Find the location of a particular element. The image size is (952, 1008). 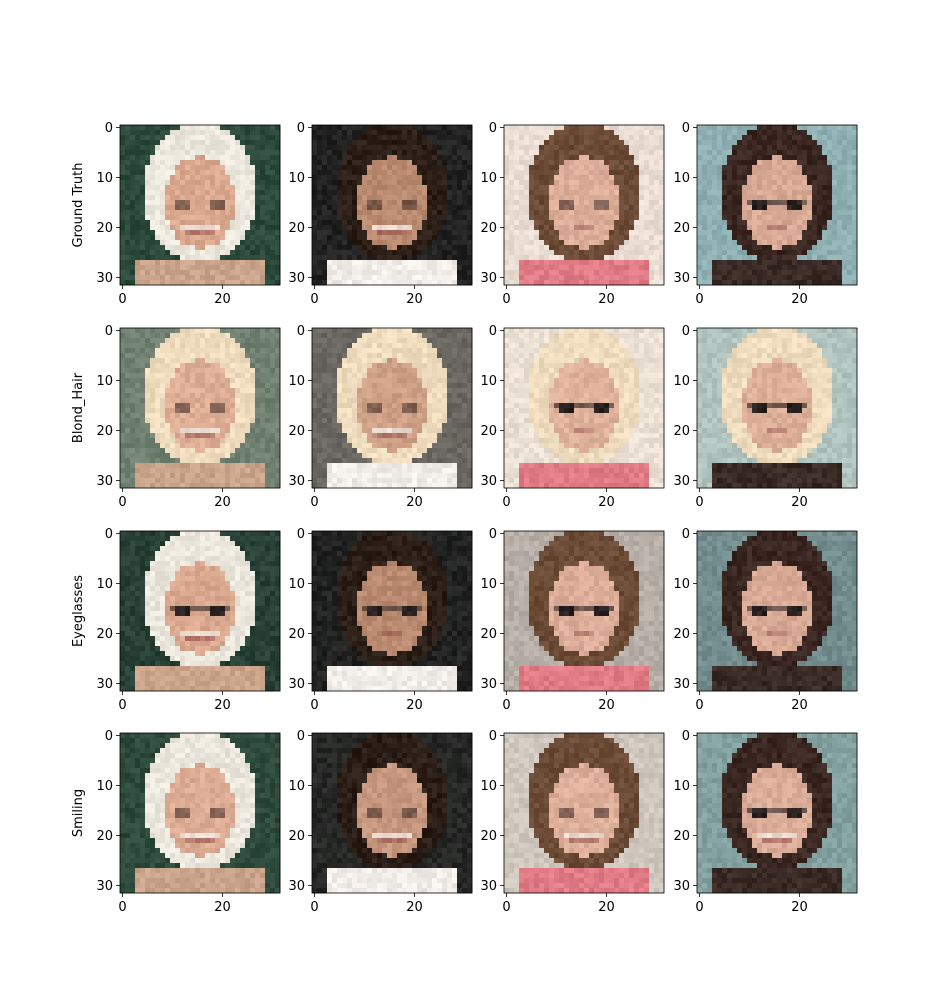

subplot-r2-c1: 0 10 20 30 0 20 is located at coordinates (380, 620).